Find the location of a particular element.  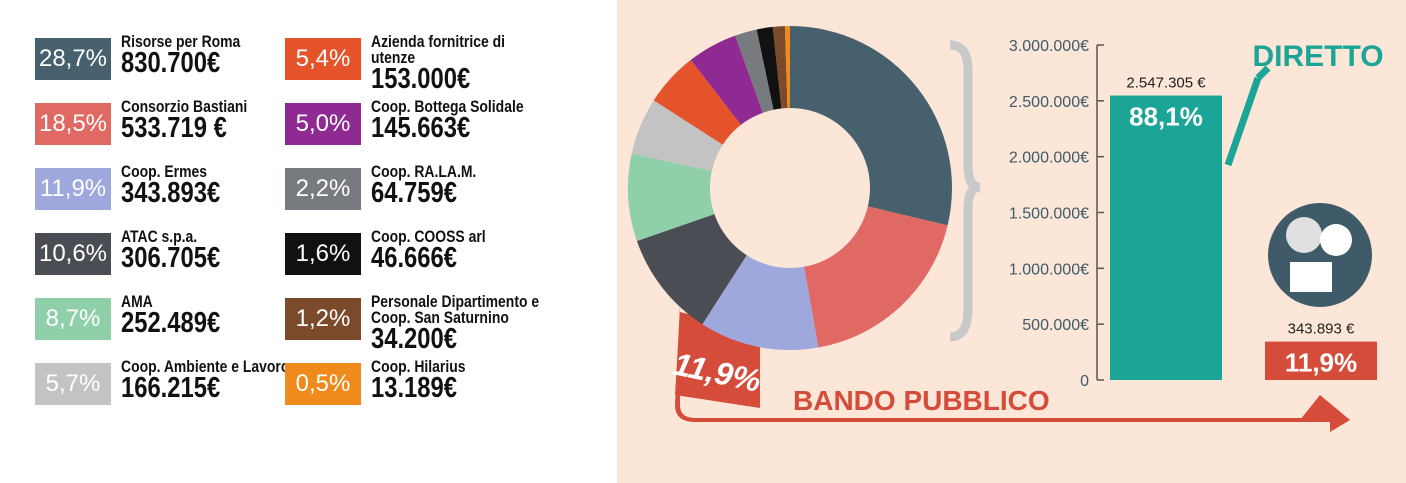

legend-item: 11,9% Coop. Ermes 343.893€ is located at coordinates (183, 186).